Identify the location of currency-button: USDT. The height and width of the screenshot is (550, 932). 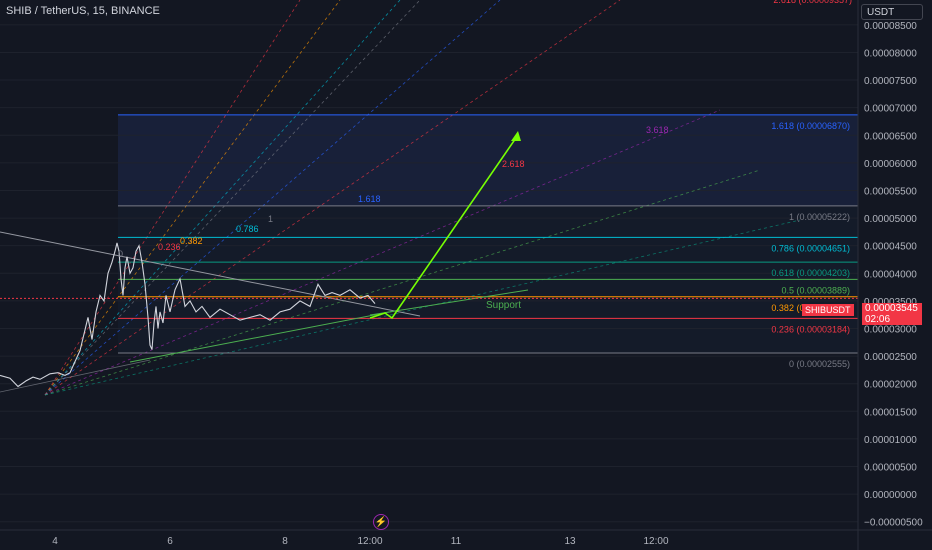
(892, 12).